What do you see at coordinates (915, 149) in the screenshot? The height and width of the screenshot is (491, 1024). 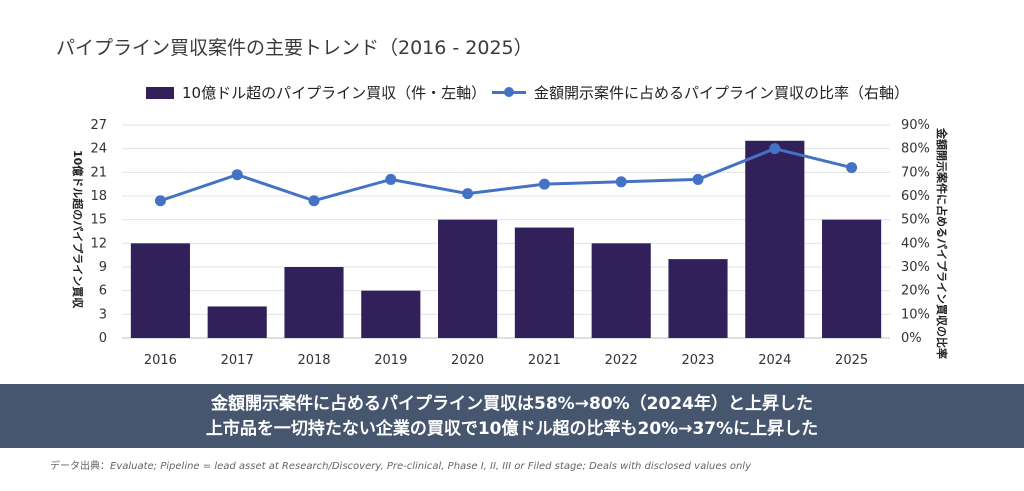 I see `y2-tick-label: 80%` at bounding box center [915, 149].